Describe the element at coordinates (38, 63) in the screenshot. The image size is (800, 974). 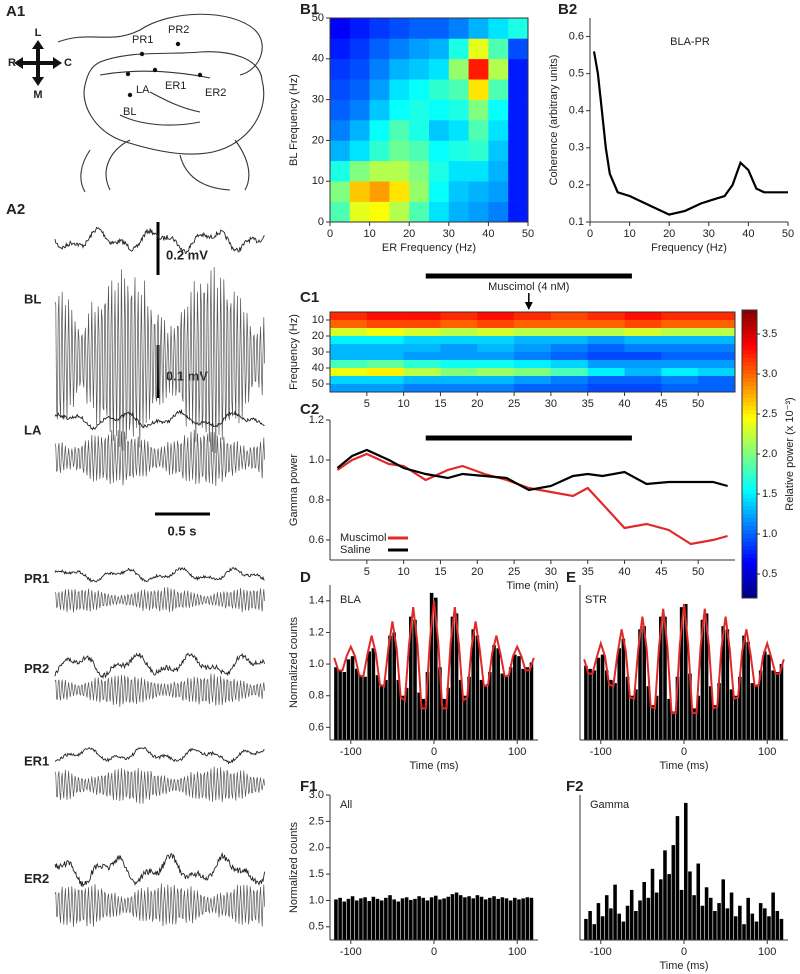
I see `compass` at that location.